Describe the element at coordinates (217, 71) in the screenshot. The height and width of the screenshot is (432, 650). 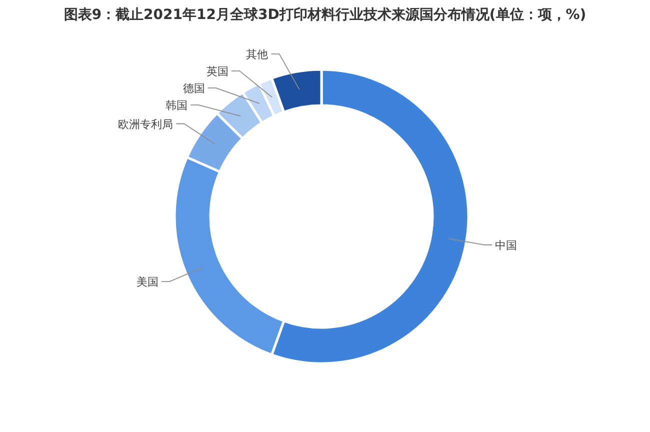
I see `category-label: 英国` at that location.